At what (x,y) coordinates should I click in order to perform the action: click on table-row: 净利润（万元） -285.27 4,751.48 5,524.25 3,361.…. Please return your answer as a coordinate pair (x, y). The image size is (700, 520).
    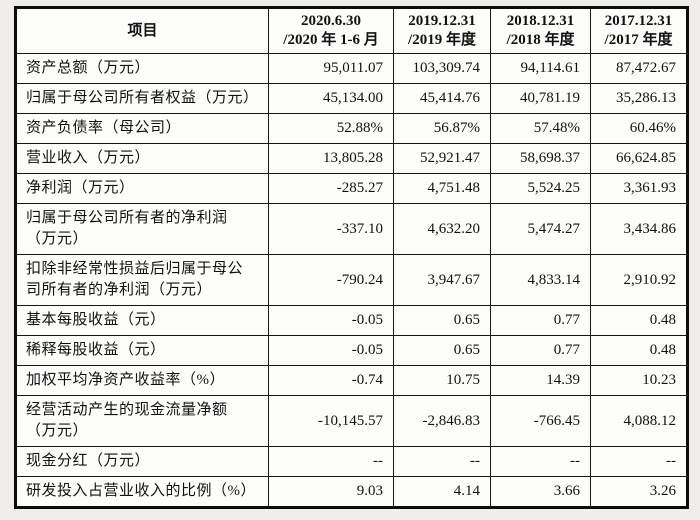
    Looking at the image, I should click on (351, 188).